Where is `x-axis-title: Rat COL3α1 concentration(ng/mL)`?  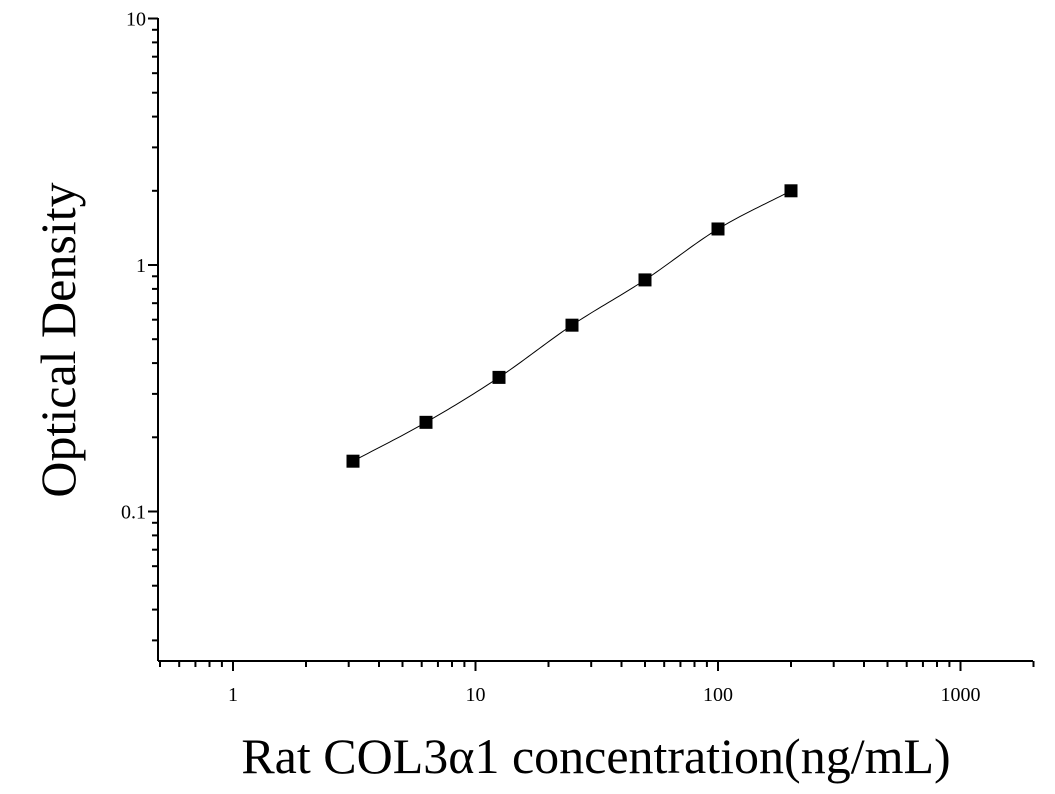
x-axis-title: Rat COL3α1 concentration(ng/mL) is located at coordinates (595, 756).